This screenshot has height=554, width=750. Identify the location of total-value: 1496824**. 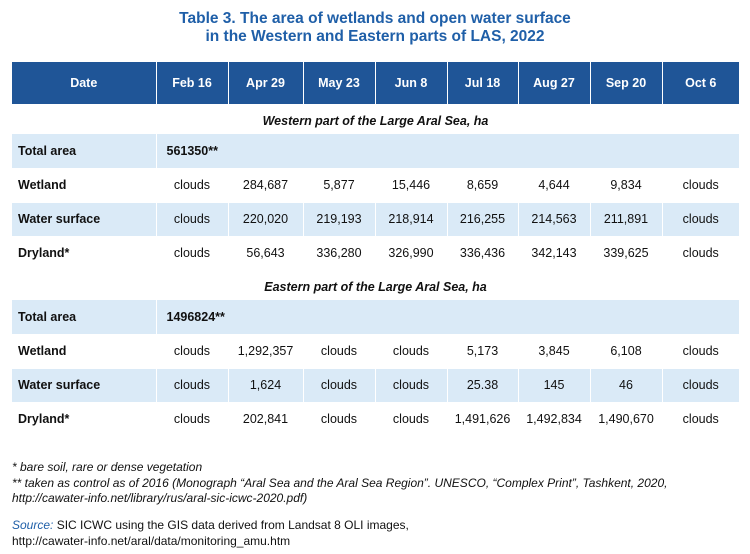
(447, 317).